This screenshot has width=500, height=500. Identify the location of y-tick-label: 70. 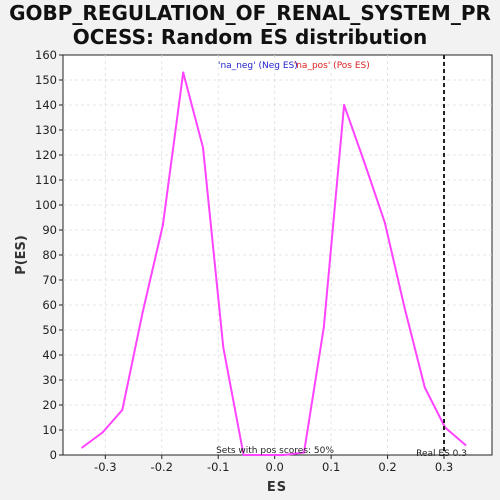
(49, 280).